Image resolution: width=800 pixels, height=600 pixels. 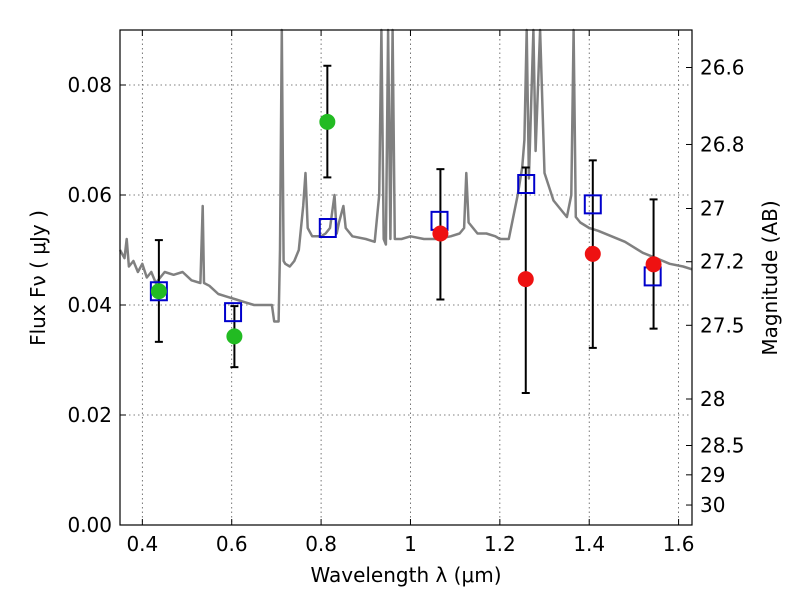 What do you see at coordinates (38, 278) in the screenshot?
I see `y-axis-title: Flux Fν ( μJy )` at bounding box center [38, 278].